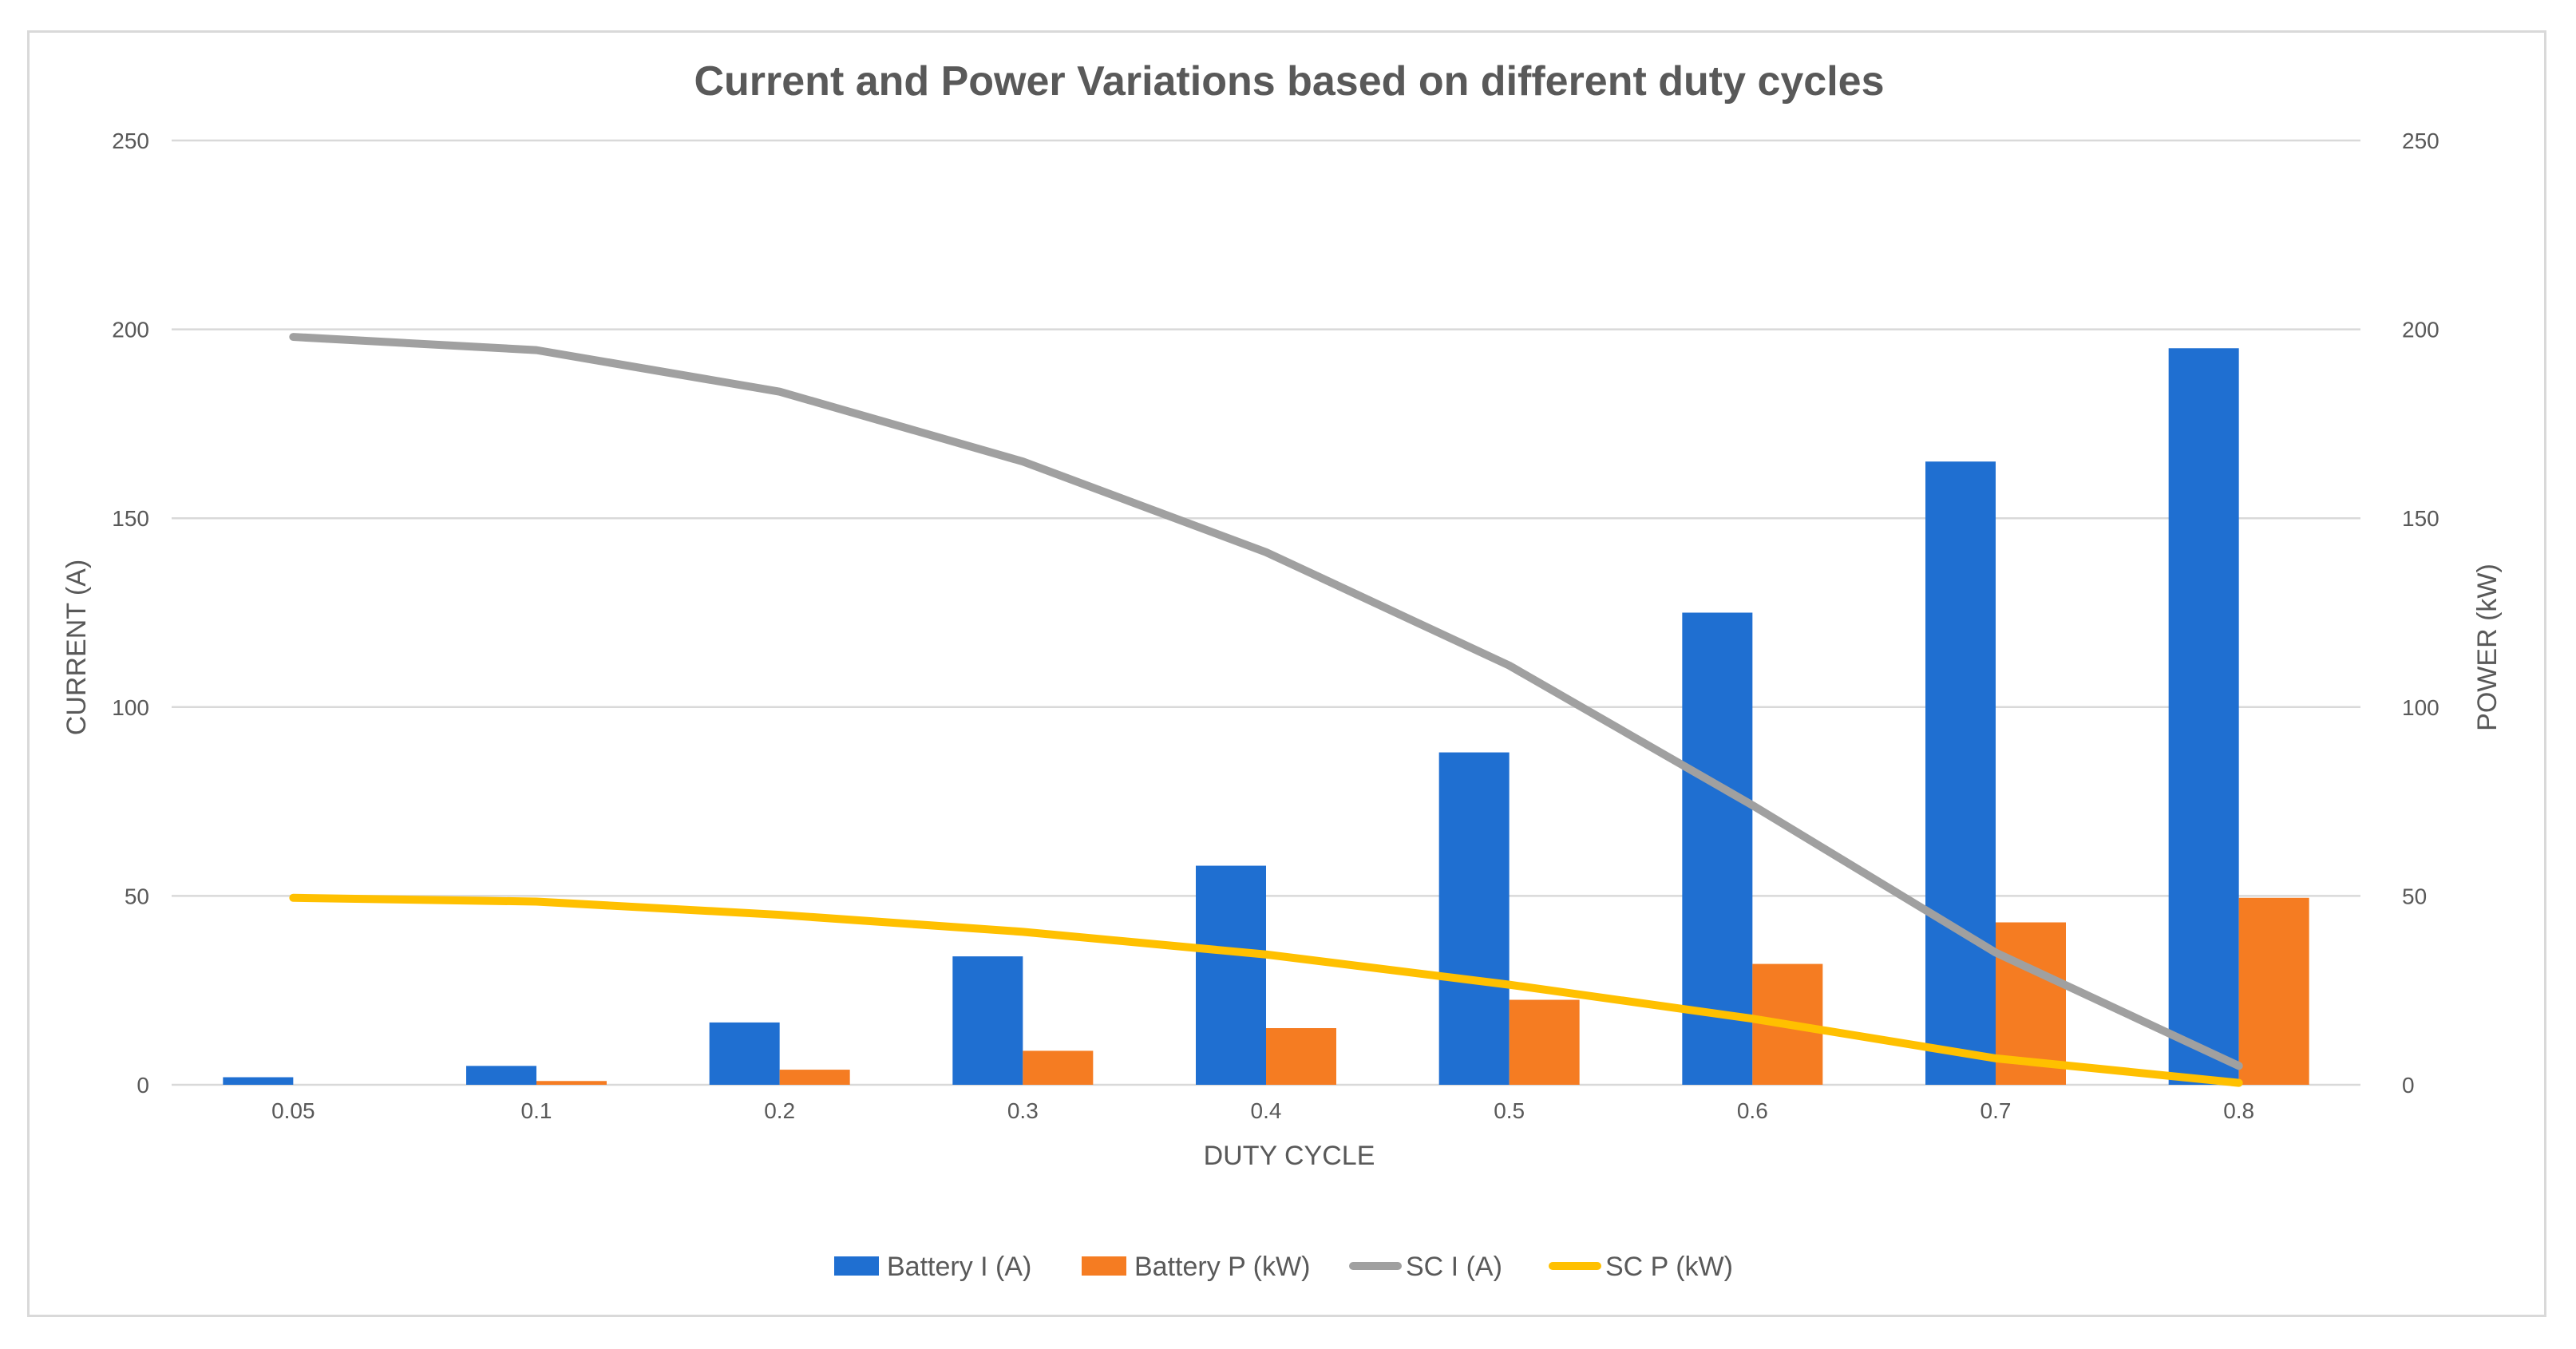 The image size is (2576, 1349). Describe the element at coordinates (959, 1267) in the screenshot. I see `legend-label: Battery I (A)` at that location.